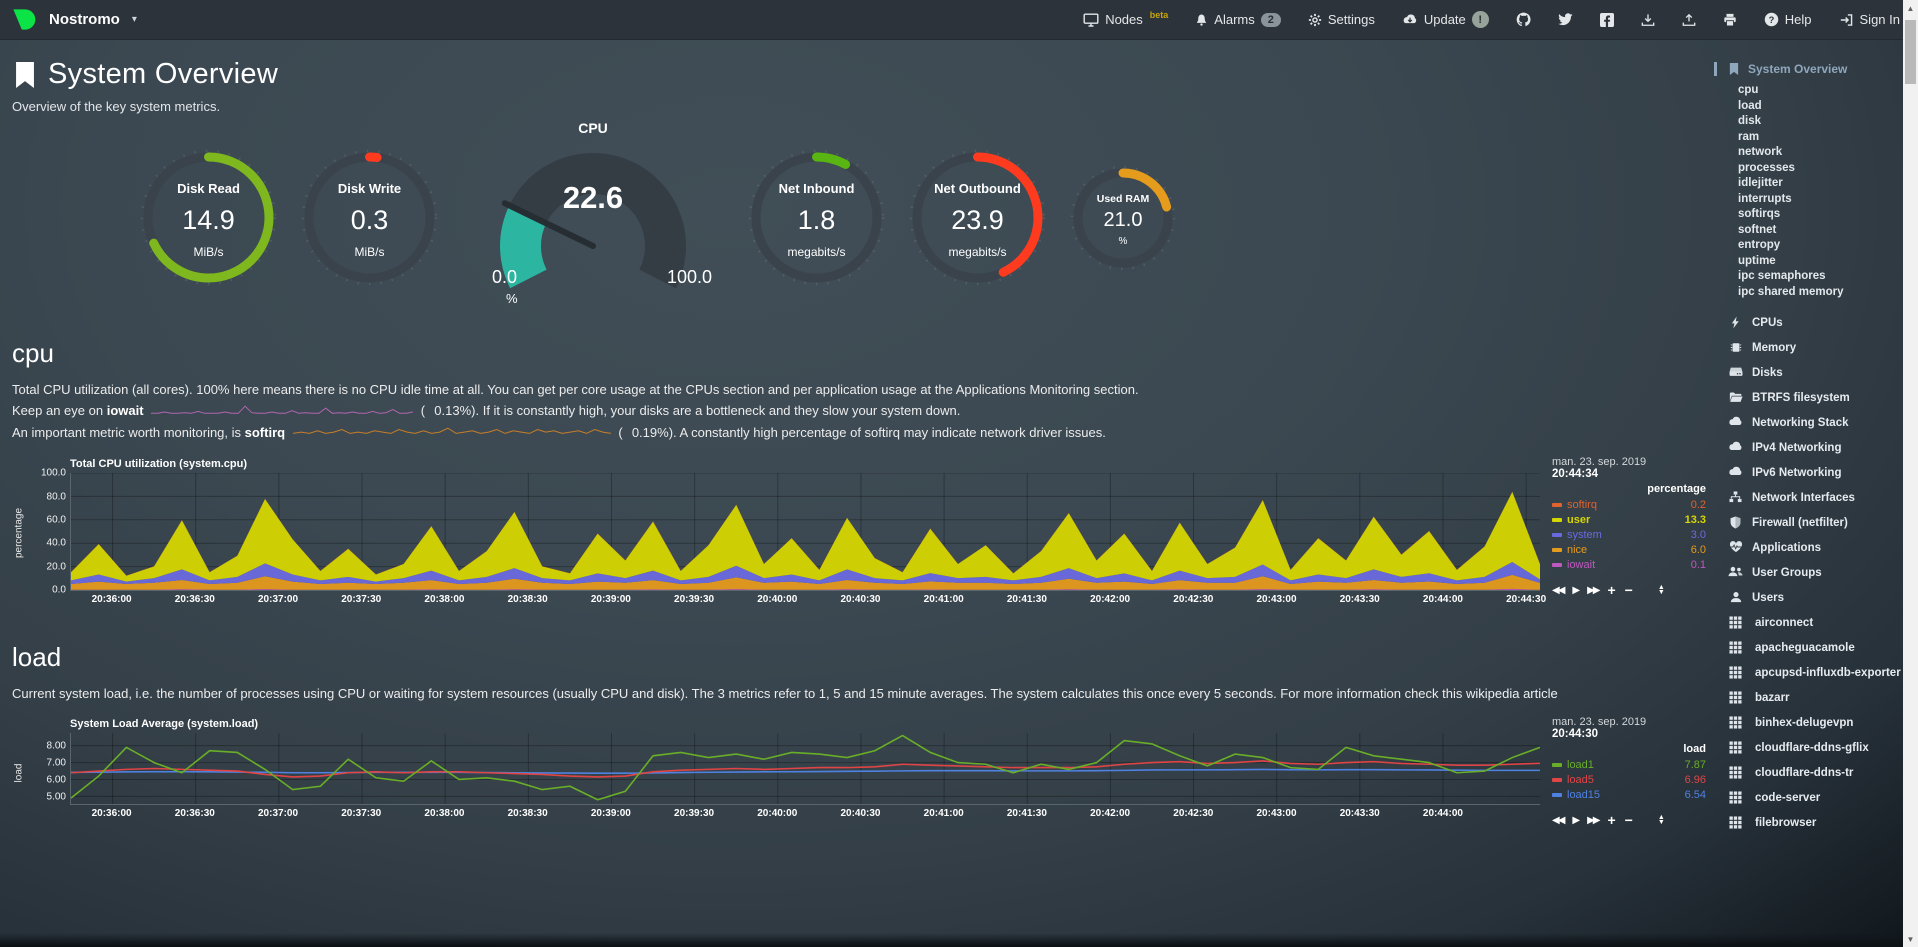  I want to click on sidebar-item-softnet: softnet, so click(1757, 229).